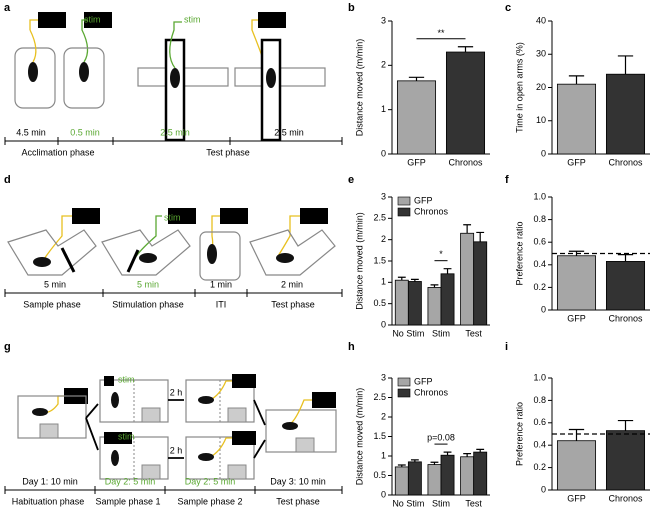  Describe the element at coordinates (541, 20) in the screenshot. I see `y-tick-label: 40` at that location.